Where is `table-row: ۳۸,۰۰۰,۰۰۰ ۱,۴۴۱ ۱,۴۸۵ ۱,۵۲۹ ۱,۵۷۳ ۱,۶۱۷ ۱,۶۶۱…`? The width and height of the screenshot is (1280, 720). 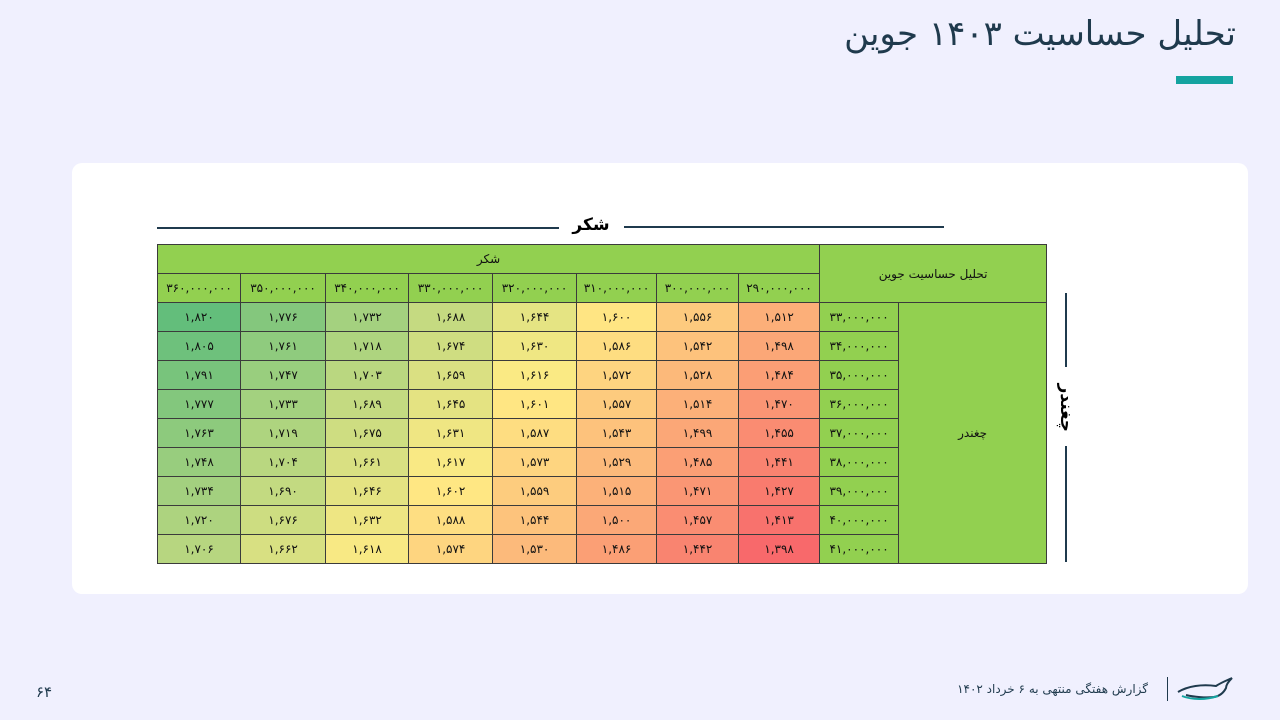
table-row: ۳۸,۰۰۰,۰۰۰ ۱,۴۴۱ ۱,۴۸۵ ۱,۵۲۹ ۱,۵۷۳ ۱,۶۱۷ ۱,۶۶۱… is located at coordinates (601, 462).